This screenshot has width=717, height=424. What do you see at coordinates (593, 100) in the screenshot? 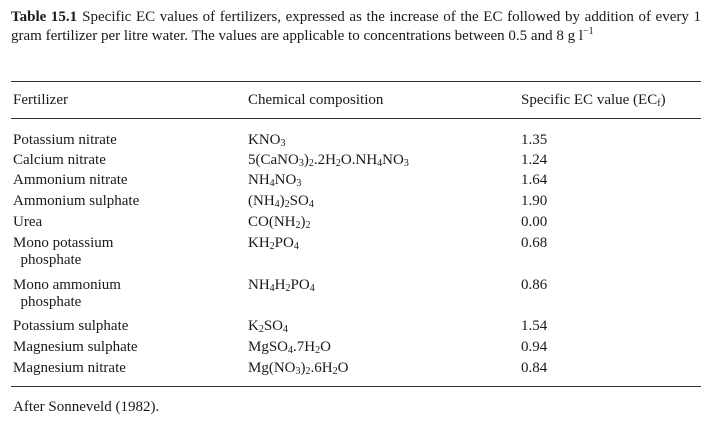
I see `header-specific-ec: Specific EC value (ECf)` at bounding box center [593, 100].